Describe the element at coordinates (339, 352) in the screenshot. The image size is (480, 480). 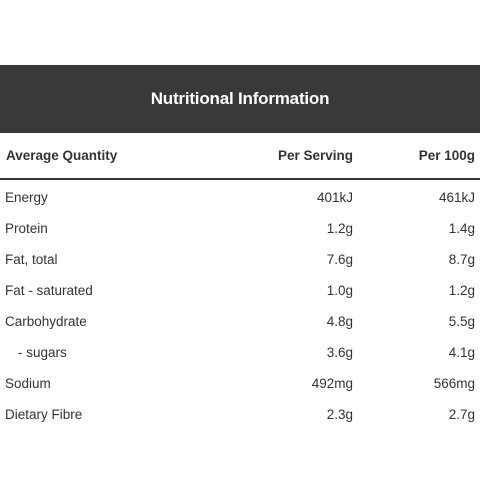
I see `per-serving-value: 3.6g` at that location.